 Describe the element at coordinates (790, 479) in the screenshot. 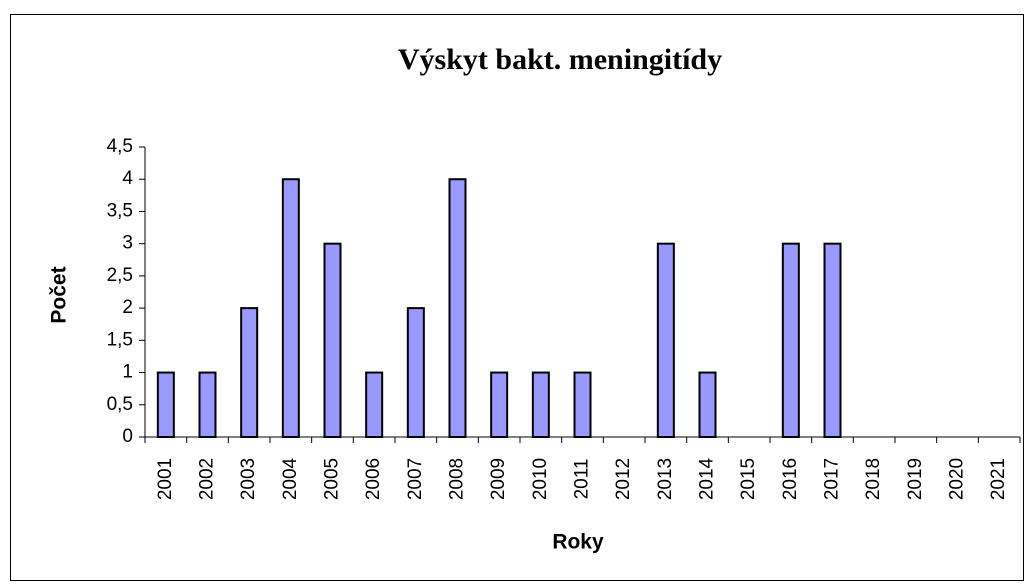

I see `x-tick-label: 2016` at that location.